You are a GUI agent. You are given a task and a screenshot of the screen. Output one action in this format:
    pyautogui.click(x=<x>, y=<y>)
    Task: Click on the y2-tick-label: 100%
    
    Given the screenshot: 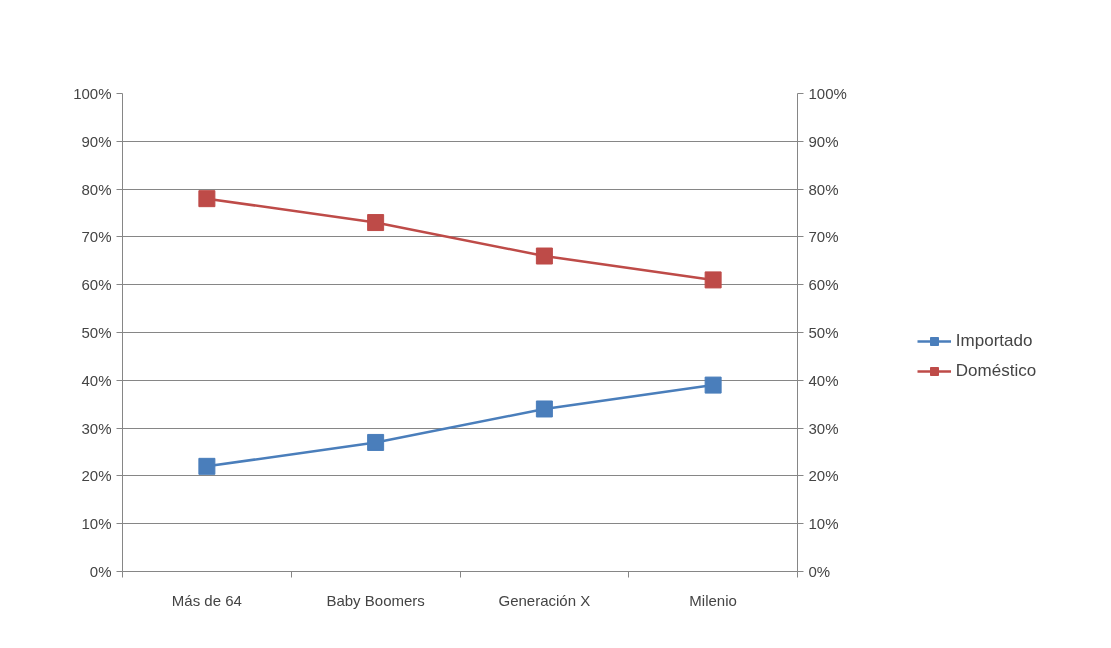 What is the action you would take?
    pyautogui.click(x=827, y=93)
    